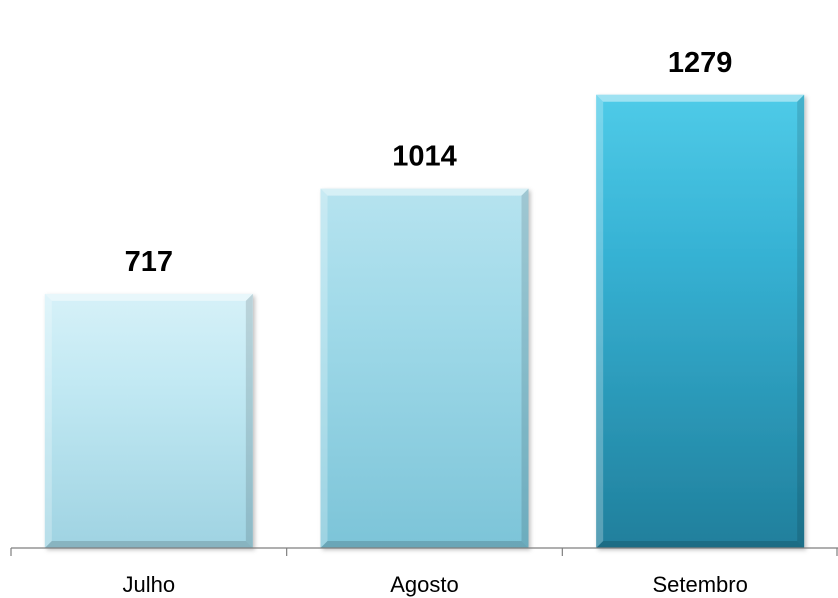 This screenshot has width=838, height=598. What do you see at coordinates (149, 262) in the screenshot?
I see `data-label: 717` at bounding box center [149, 262].